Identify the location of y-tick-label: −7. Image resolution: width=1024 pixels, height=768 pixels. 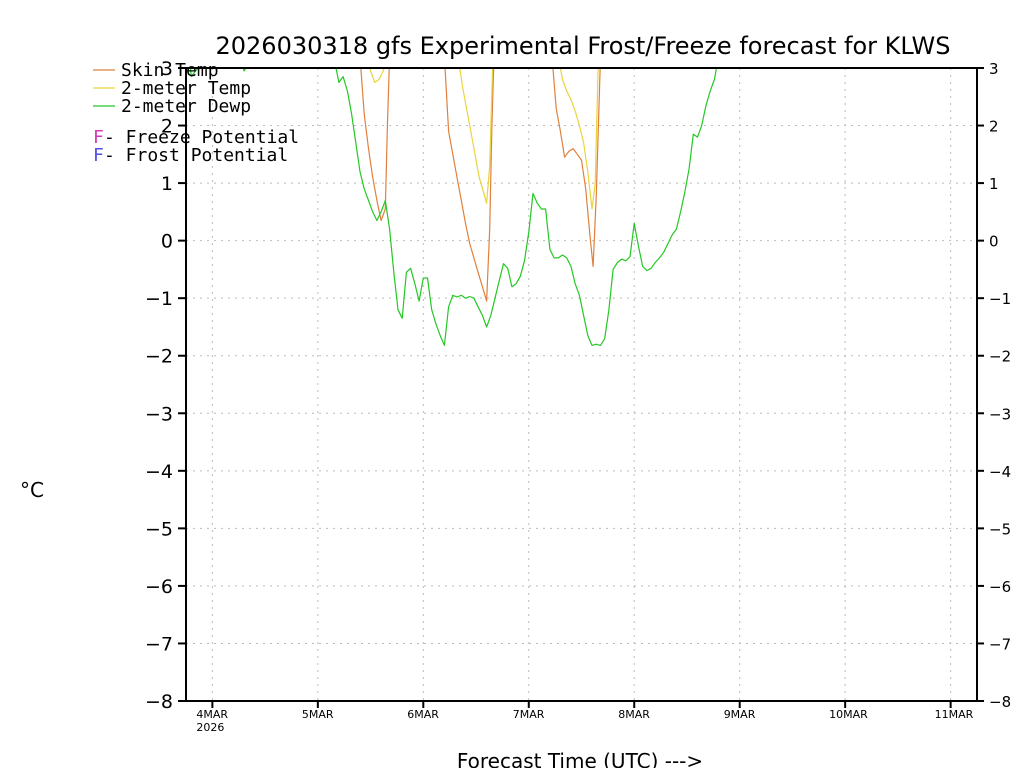
(159, 644).